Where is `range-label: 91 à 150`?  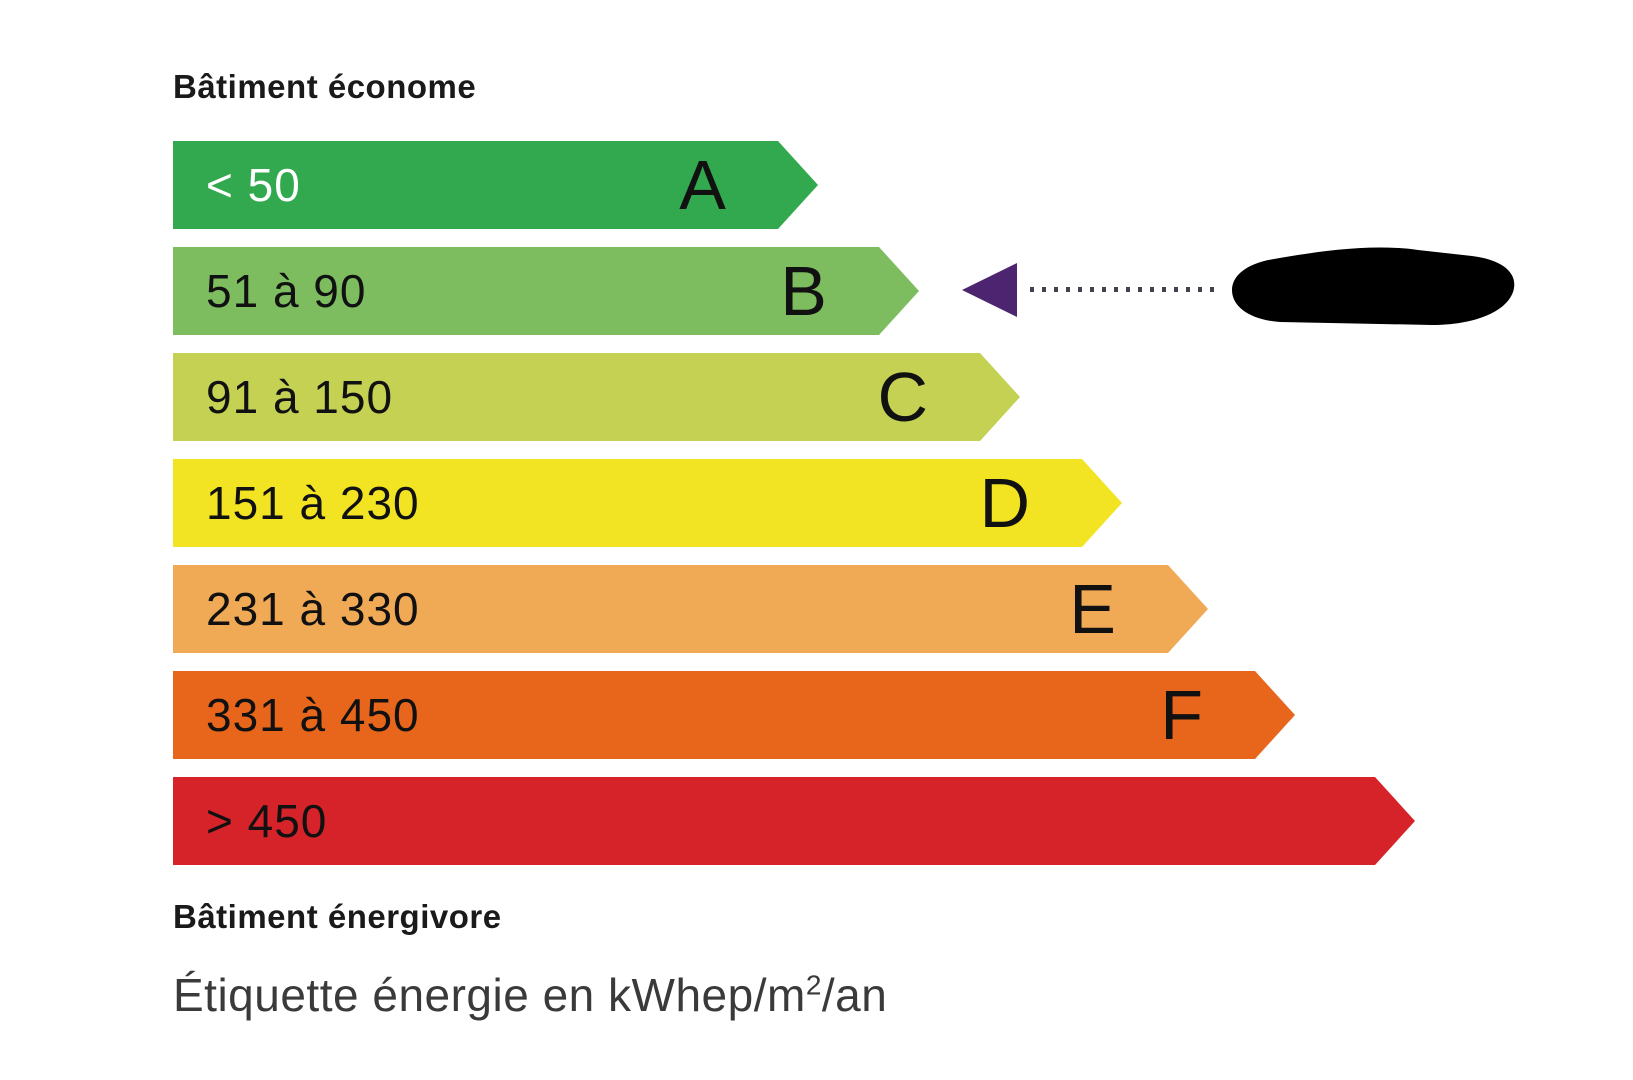 range-label: 91 à 150 is located at coordinates (300, 397).